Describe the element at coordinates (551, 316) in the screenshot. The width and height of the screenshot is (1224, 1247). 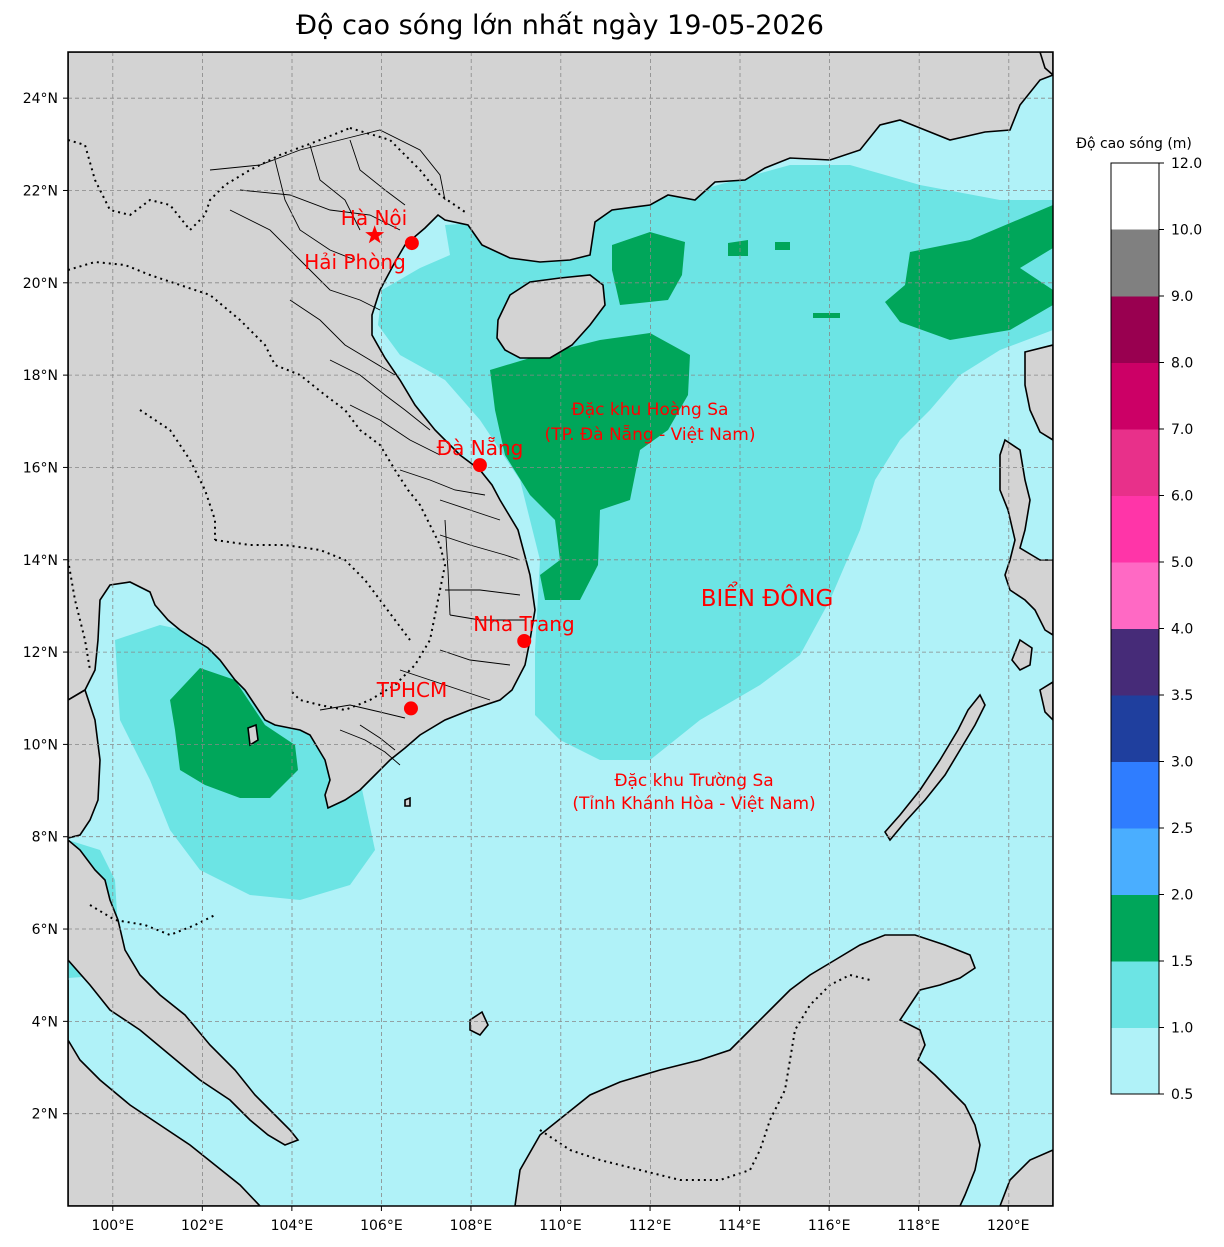
I see `land-hainan` at that location.